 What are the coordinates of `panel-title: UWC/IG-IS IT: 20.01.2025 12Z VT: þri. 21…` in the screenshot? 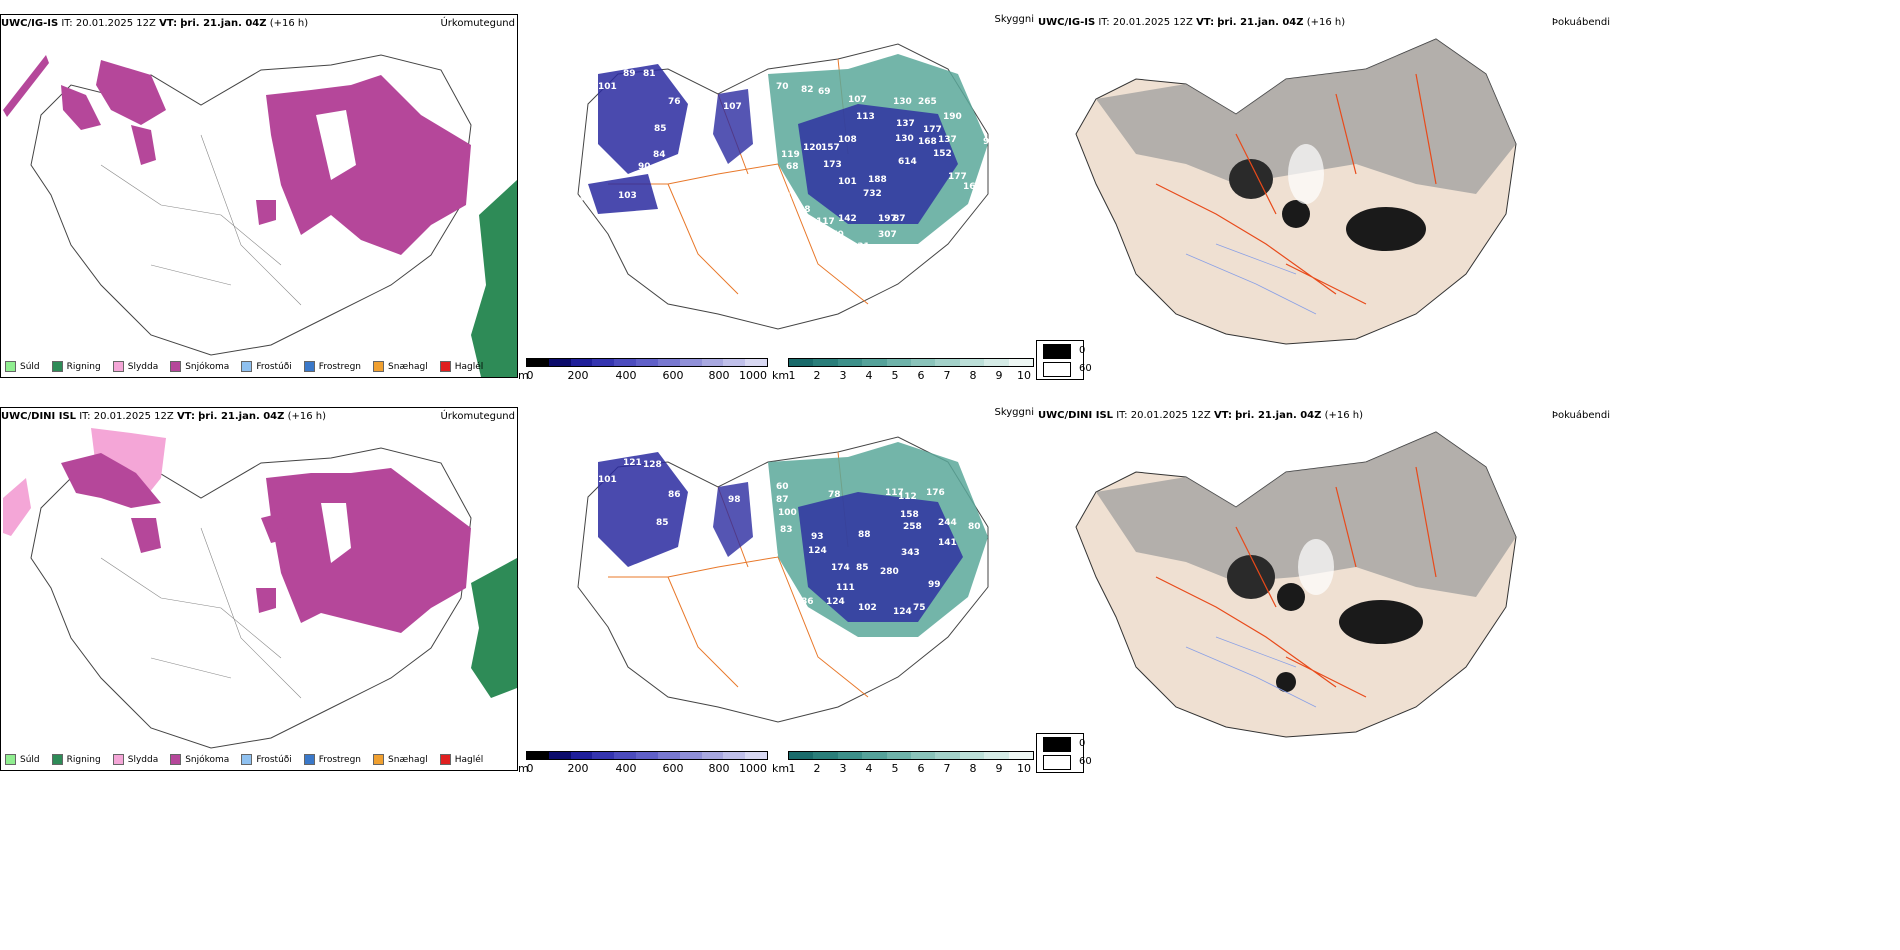 It's located at (155, 23).